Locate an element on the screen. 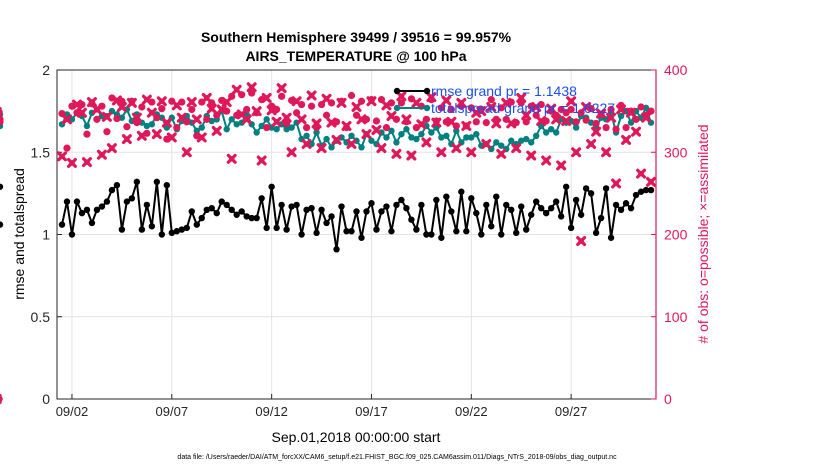  y-right-tick-label: 300 is located at coordinates (676, 152).